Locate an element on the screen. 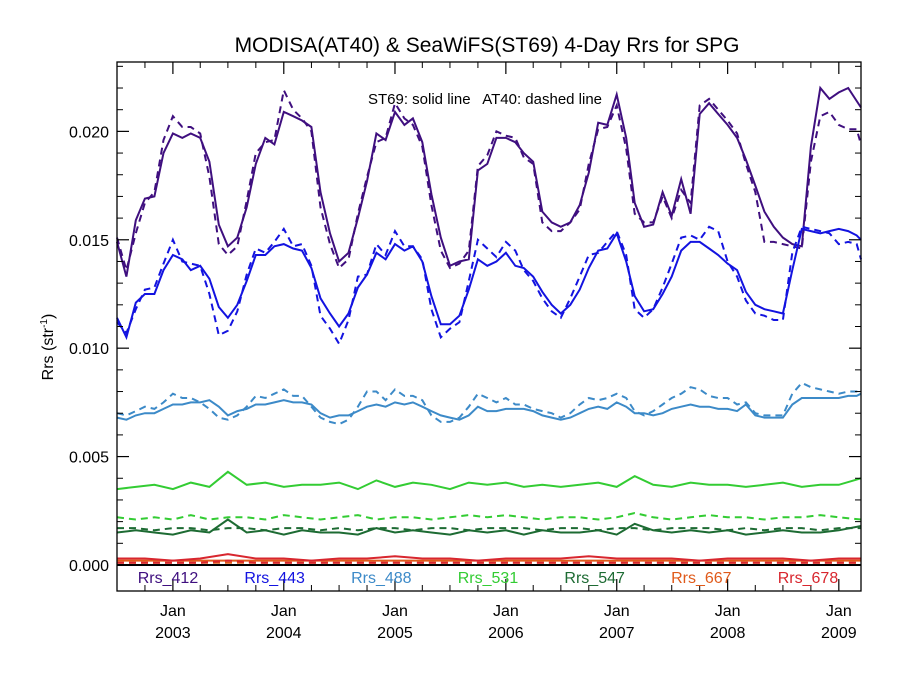 The height and width of the screenshot is (675, 900). series-line-rrs_488-at40 is located at coordinates (488, 403).